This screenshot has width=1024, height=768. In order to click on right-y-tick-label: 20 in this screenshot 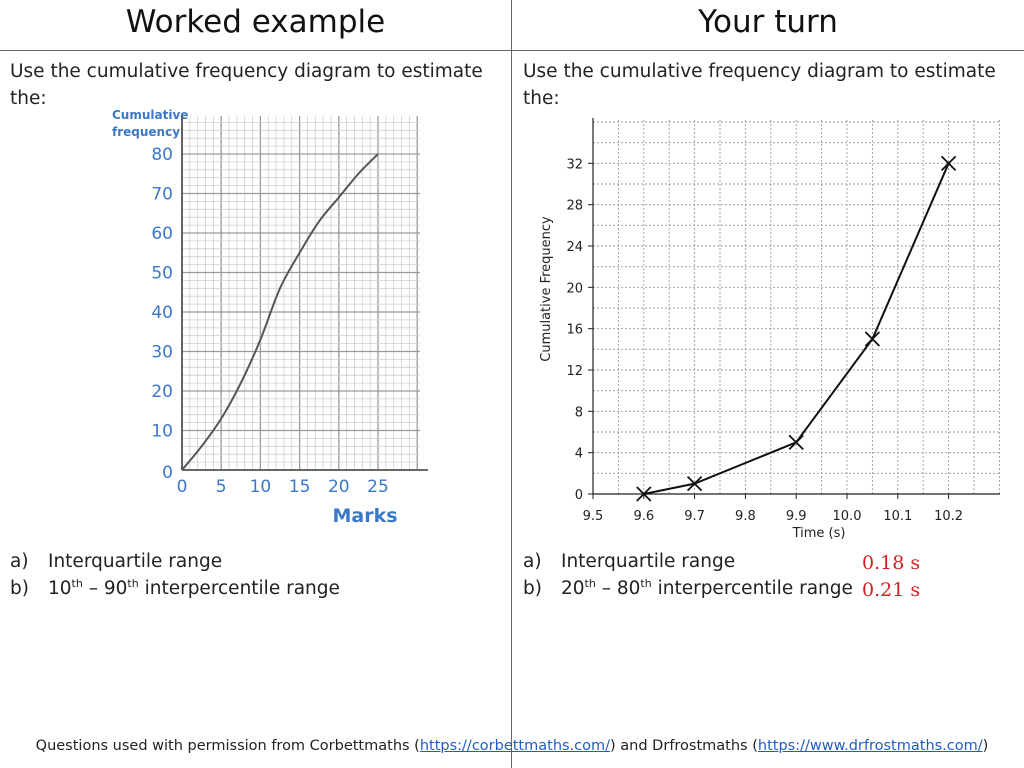, I will do `click(574, 288)`.